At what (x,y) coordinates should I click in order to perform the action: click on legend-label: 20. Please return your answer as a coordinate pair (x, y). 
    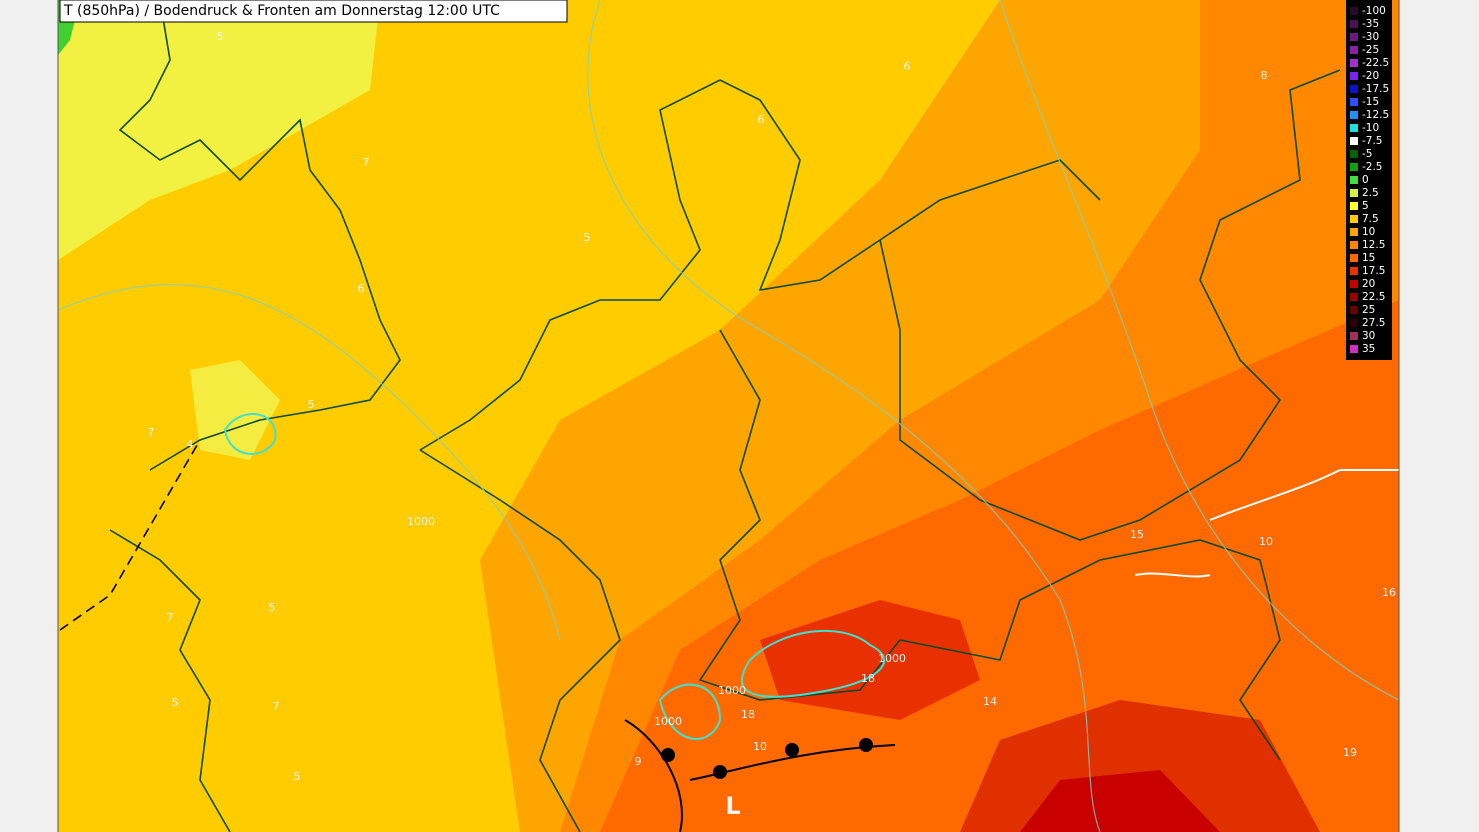
    Looking at the image, I should click on (1368, 284).